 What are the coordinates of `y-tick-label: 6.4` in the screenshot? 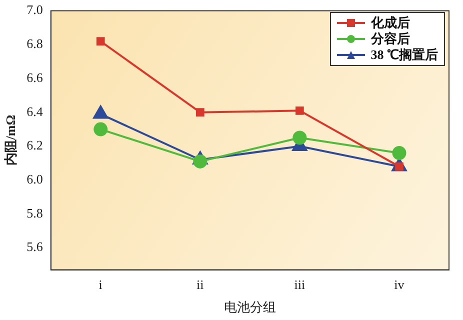 It's located at (35, 111).